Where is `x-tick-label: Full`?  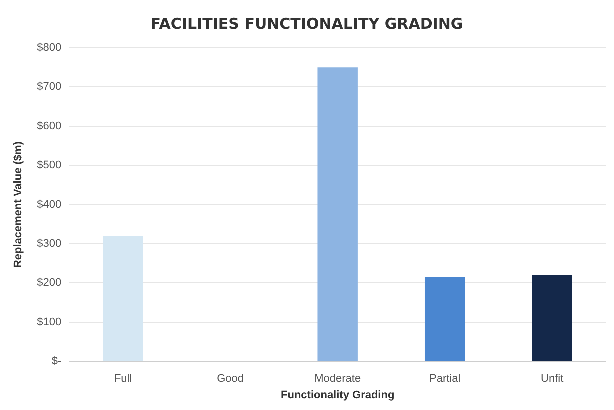 x-tick-label: Full is located at coordinates (123, 379).